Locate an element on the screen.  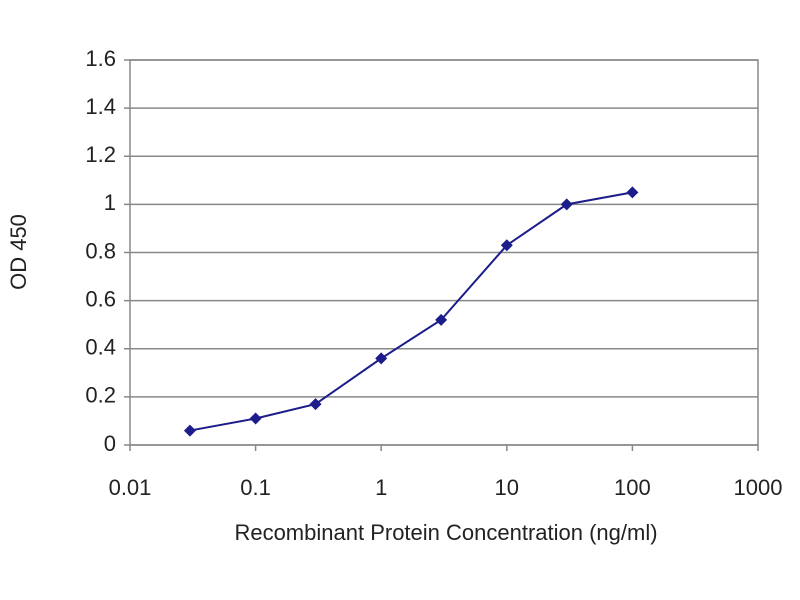
x-tick-label: 0.1 is located at coordinates (255, 487).